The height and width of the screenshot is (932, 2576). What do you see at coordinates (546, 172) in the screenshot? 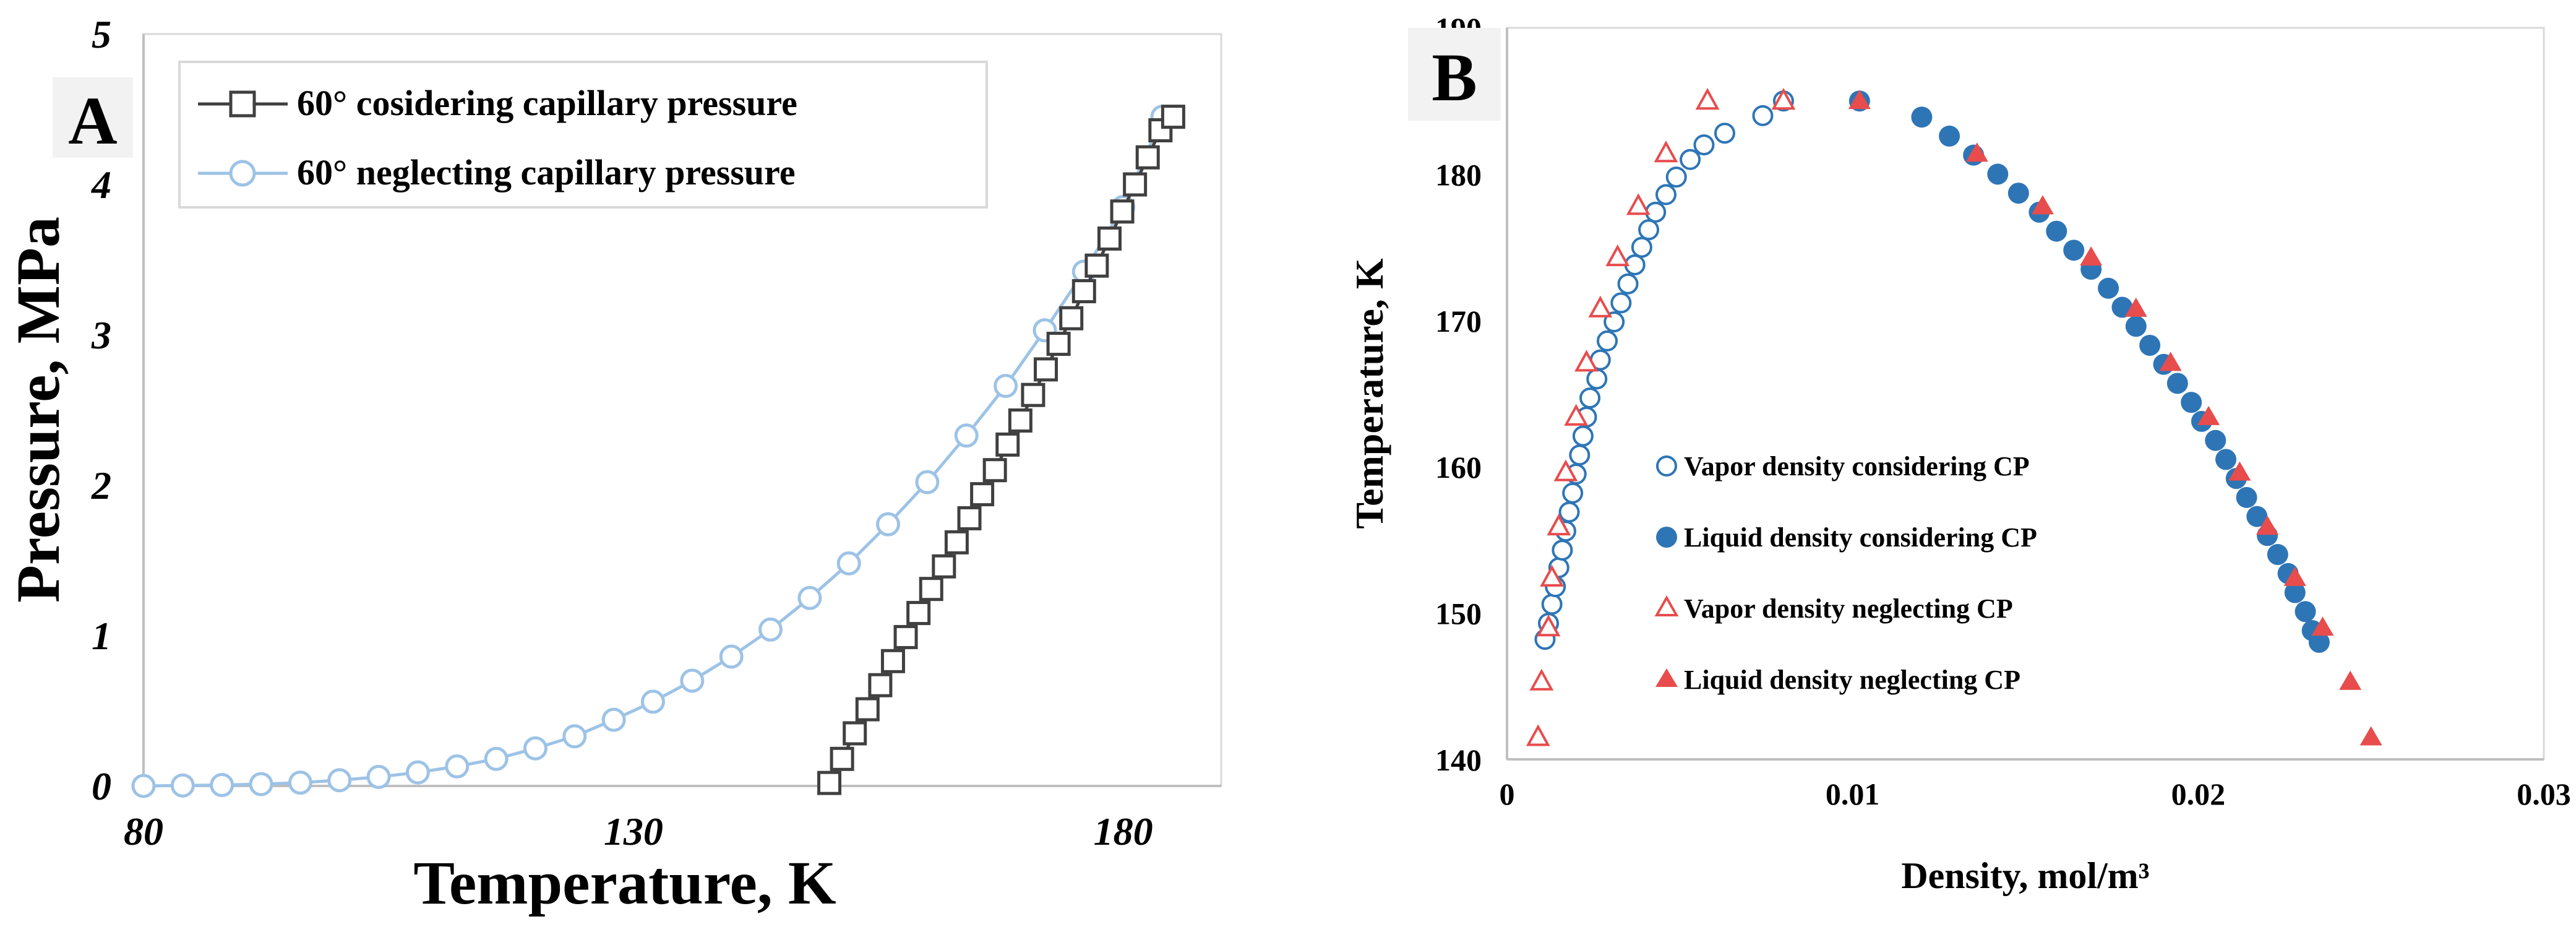
I see `legend-label-neglecting: 60° neglecting capillary pressure` at bounding box center [546, 172].